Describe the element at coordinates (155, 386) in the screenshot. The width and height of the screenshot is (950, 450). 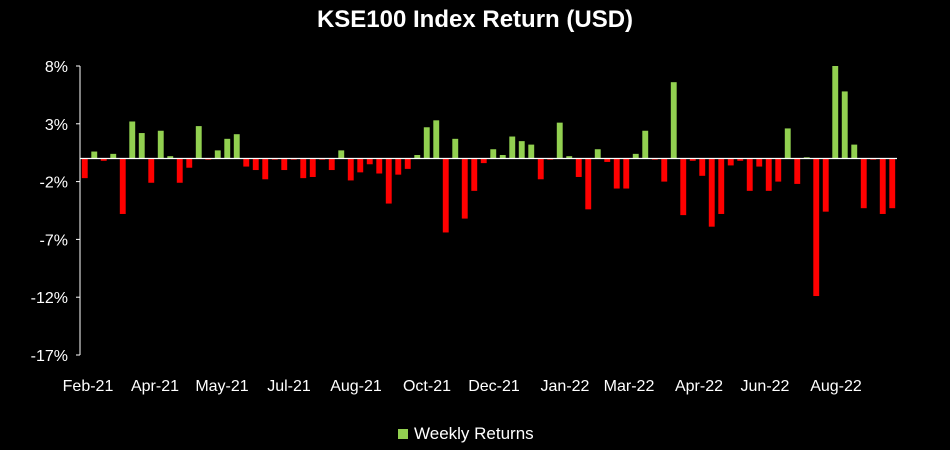
I see `x-tick-label: Apr-21` at that location.